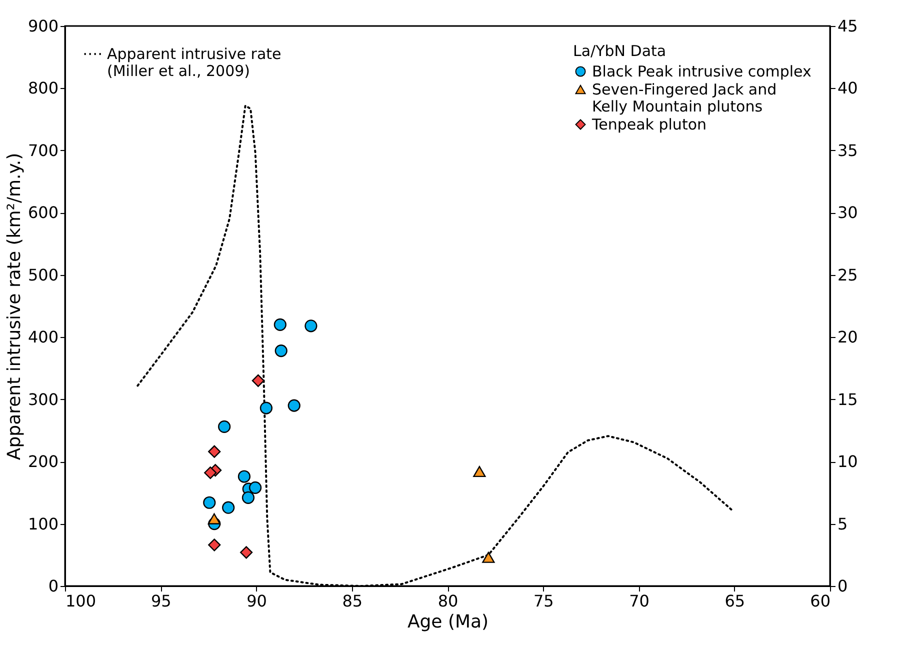 This screenshot has width=907, height=646. Describe the element at coordinates (702, 71) in the screenshot. I see `legend-label: Black Peak intrusive complex` at that location.